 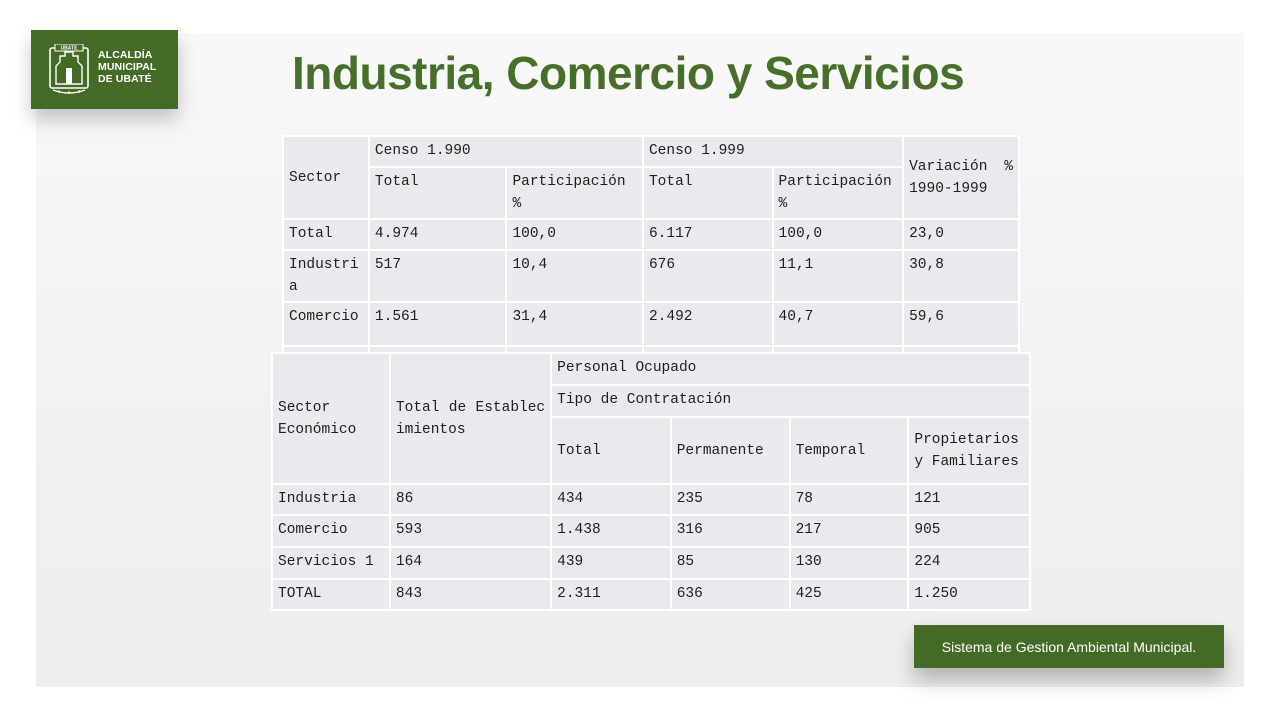 I want to click on table-row: Industria 517 10,4 676 11,1 30,8, so click(x=651, y=276).